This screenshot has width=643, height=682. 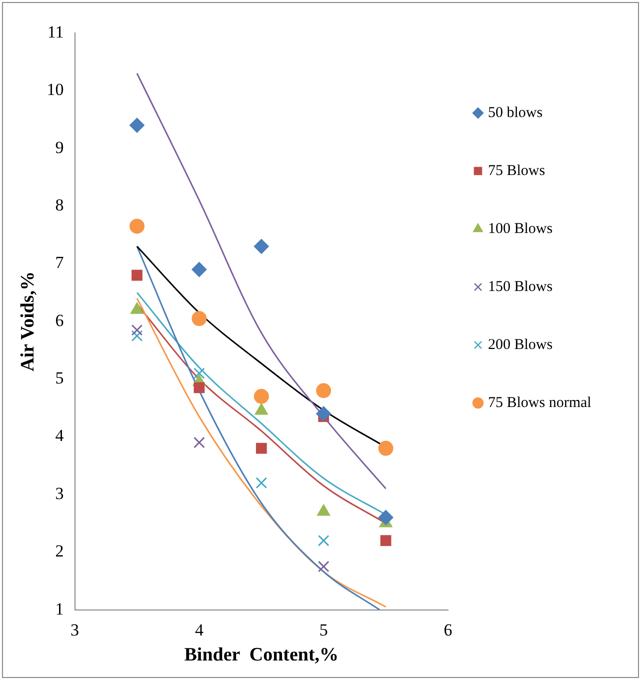 I want to click on x-tick-label: 4, so click(x=199, y=630).